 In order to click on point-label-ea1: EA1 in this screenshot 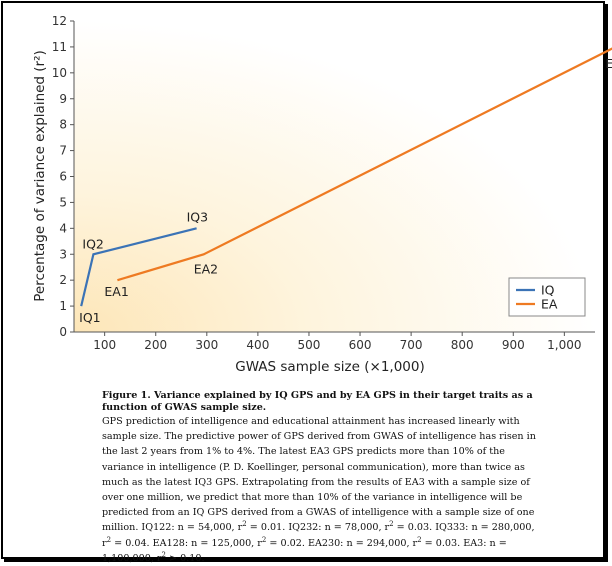, I will do `click(116, 291)`.